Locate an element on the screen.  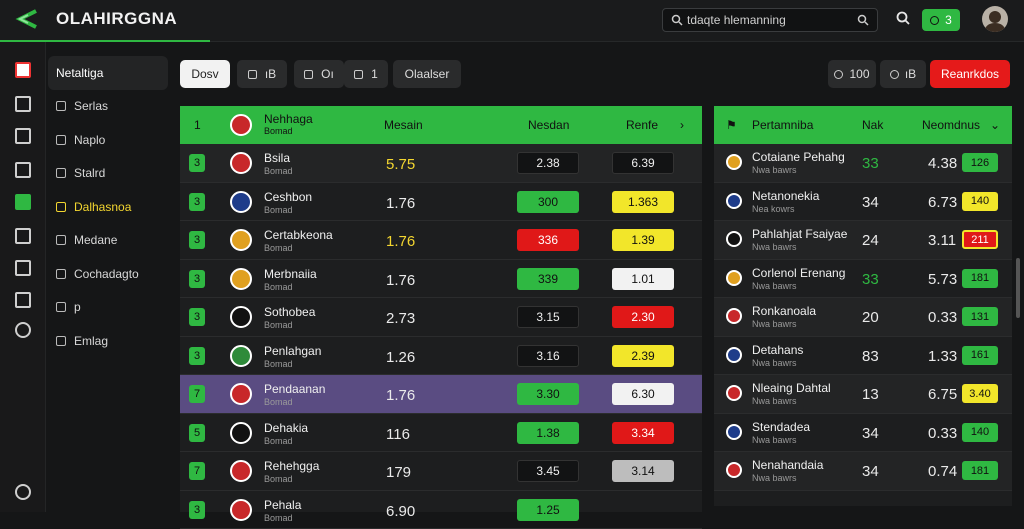
team-name: Pendaanan is located at coordinates (294, 389).